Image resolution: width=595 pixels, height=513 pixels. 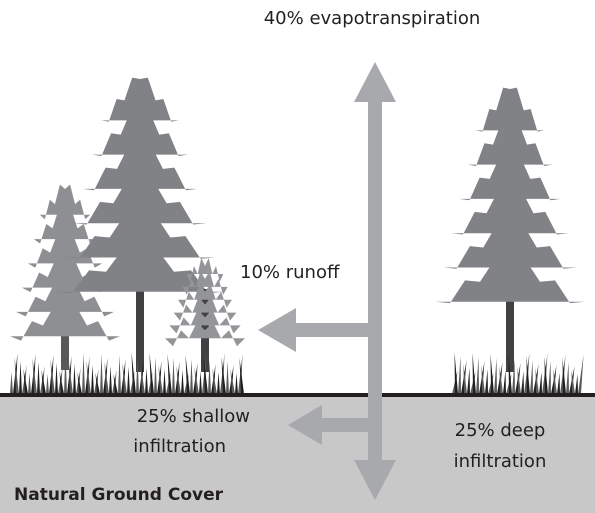 I want to click on runoff-shaft, so click(x=333, y=330).